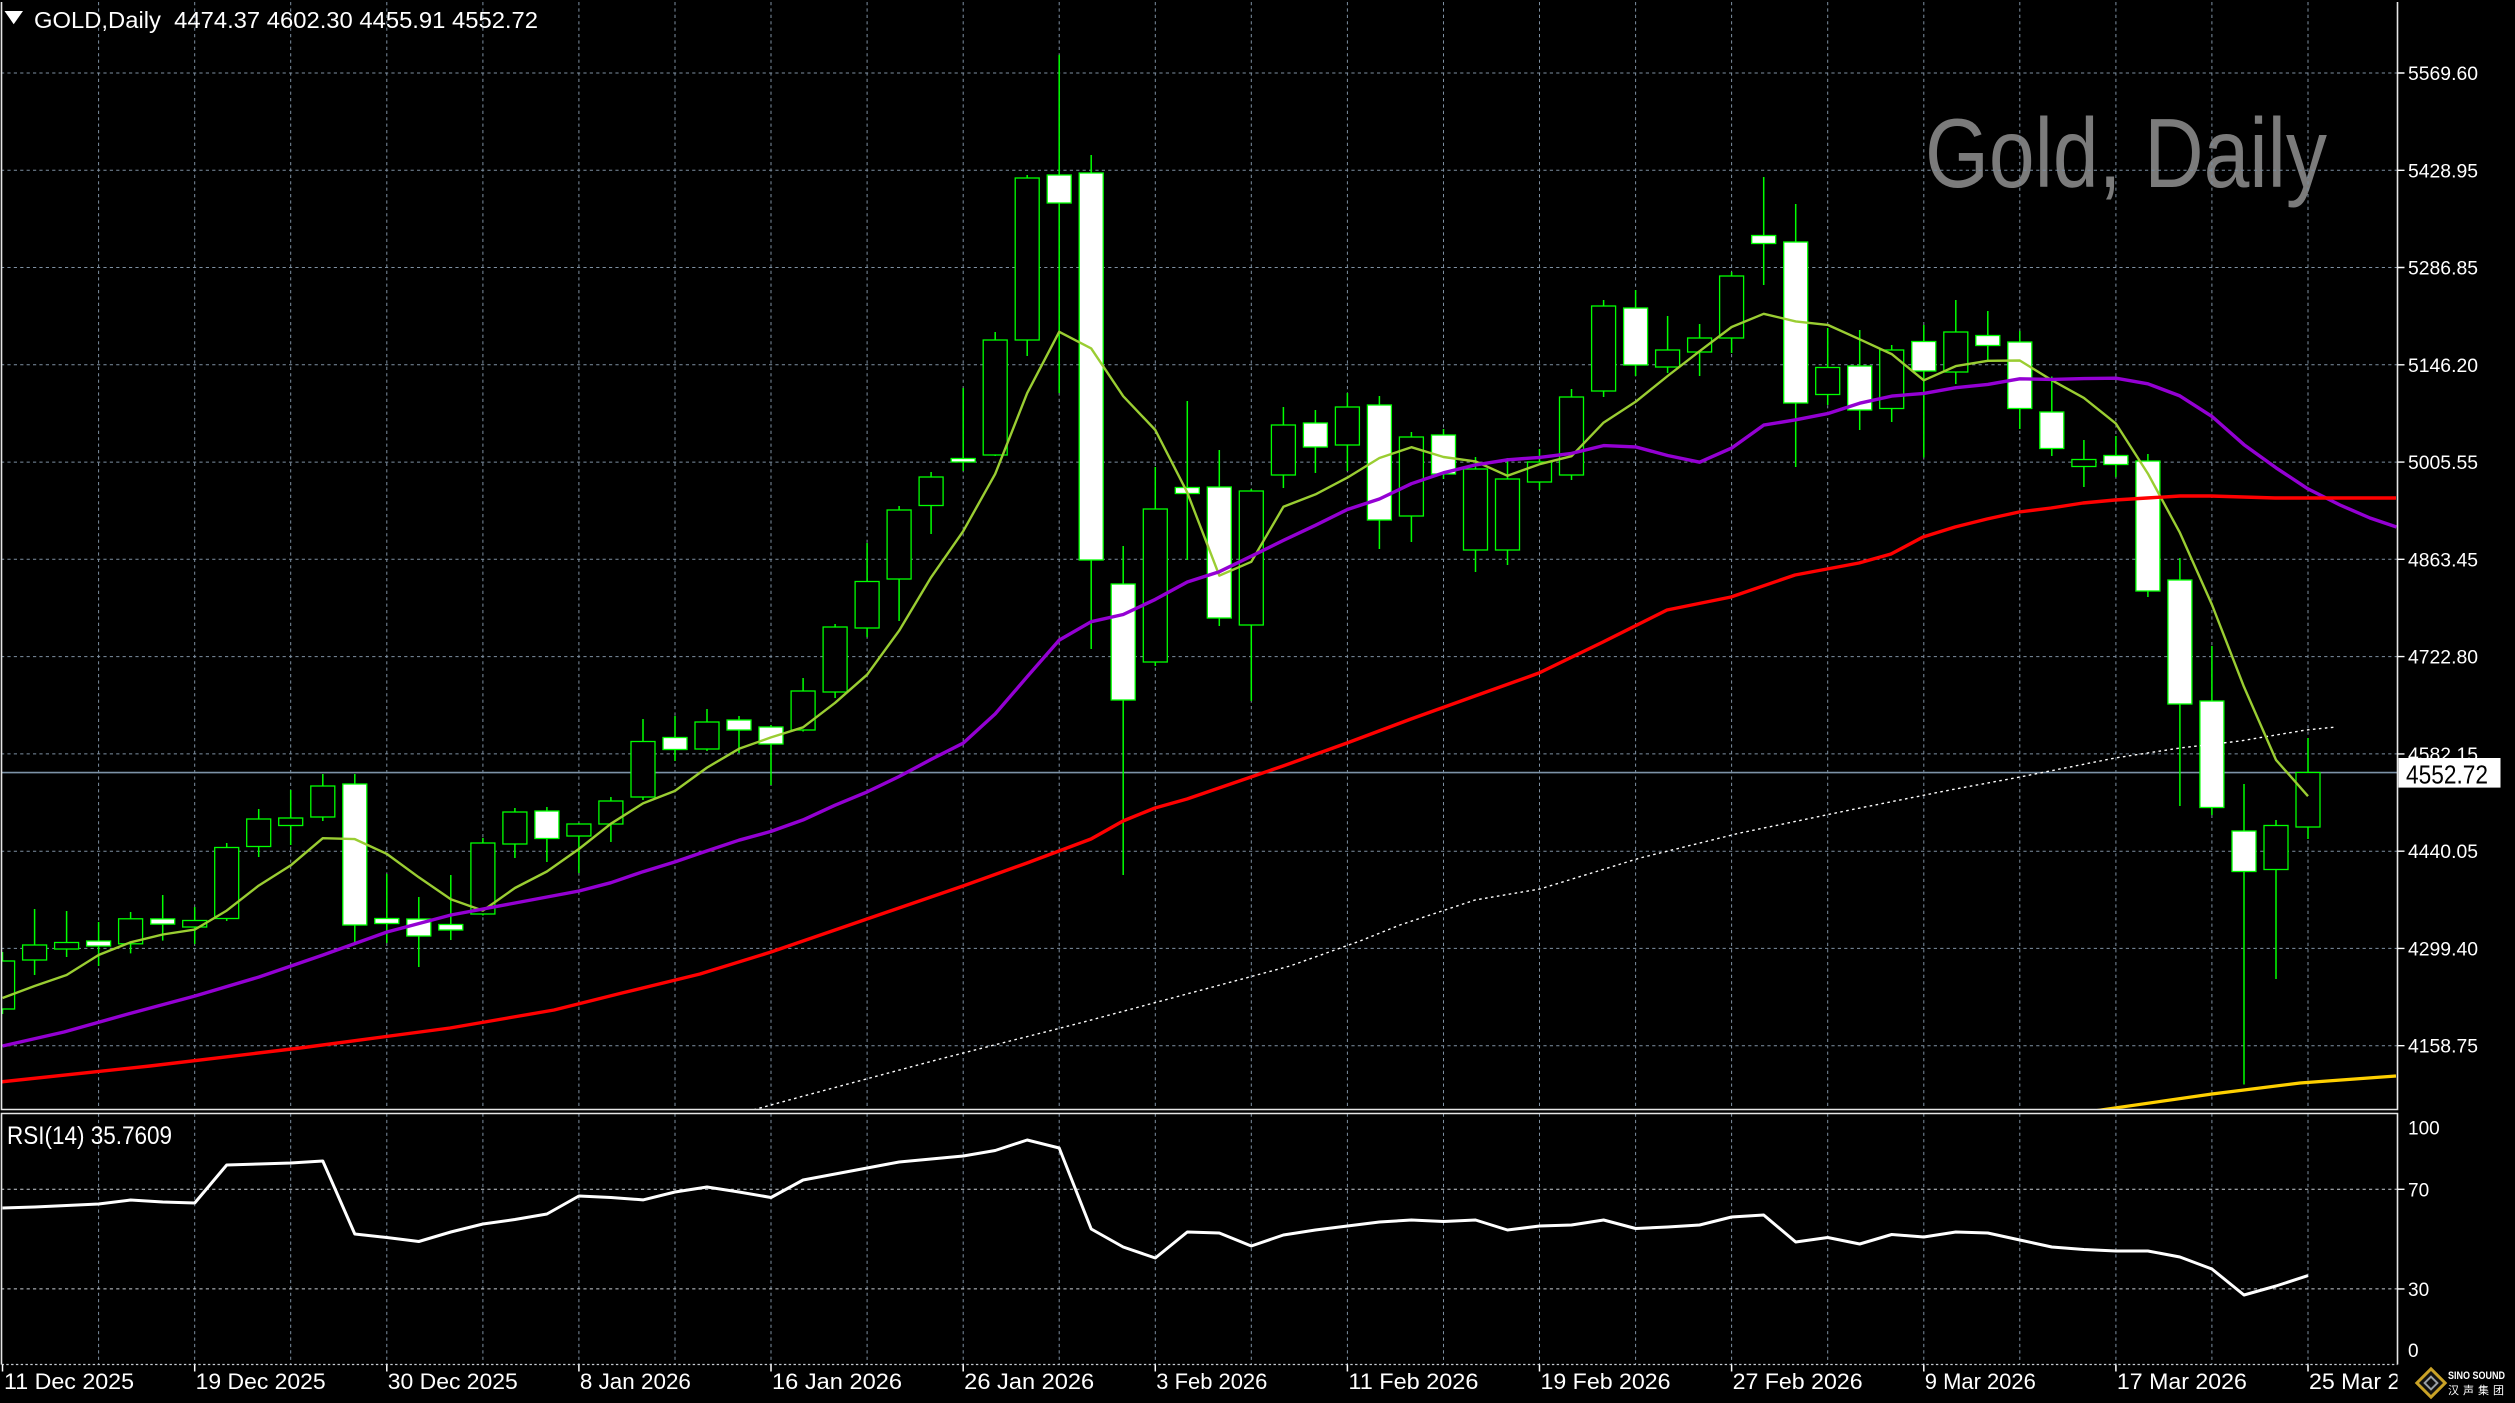 The width and height of the screenshot is (2515, 1403). I want to click on svg-text: 4552.72, so click(2447, 775).